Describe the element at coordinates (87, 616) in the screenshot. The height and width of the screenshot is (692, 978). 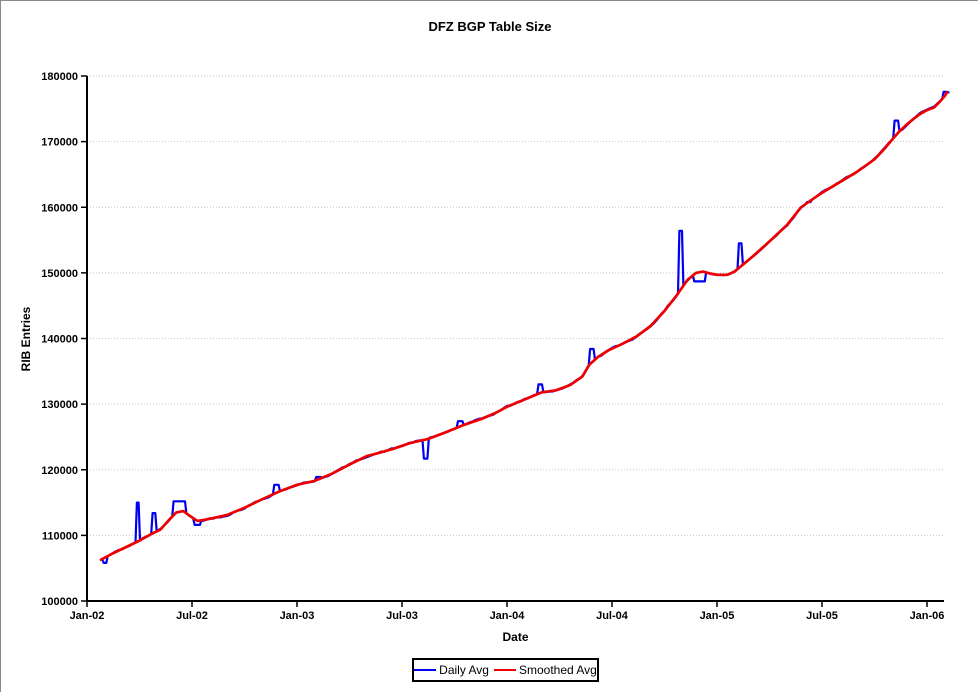
I see `x-tick-label: Jan-02` at that location.